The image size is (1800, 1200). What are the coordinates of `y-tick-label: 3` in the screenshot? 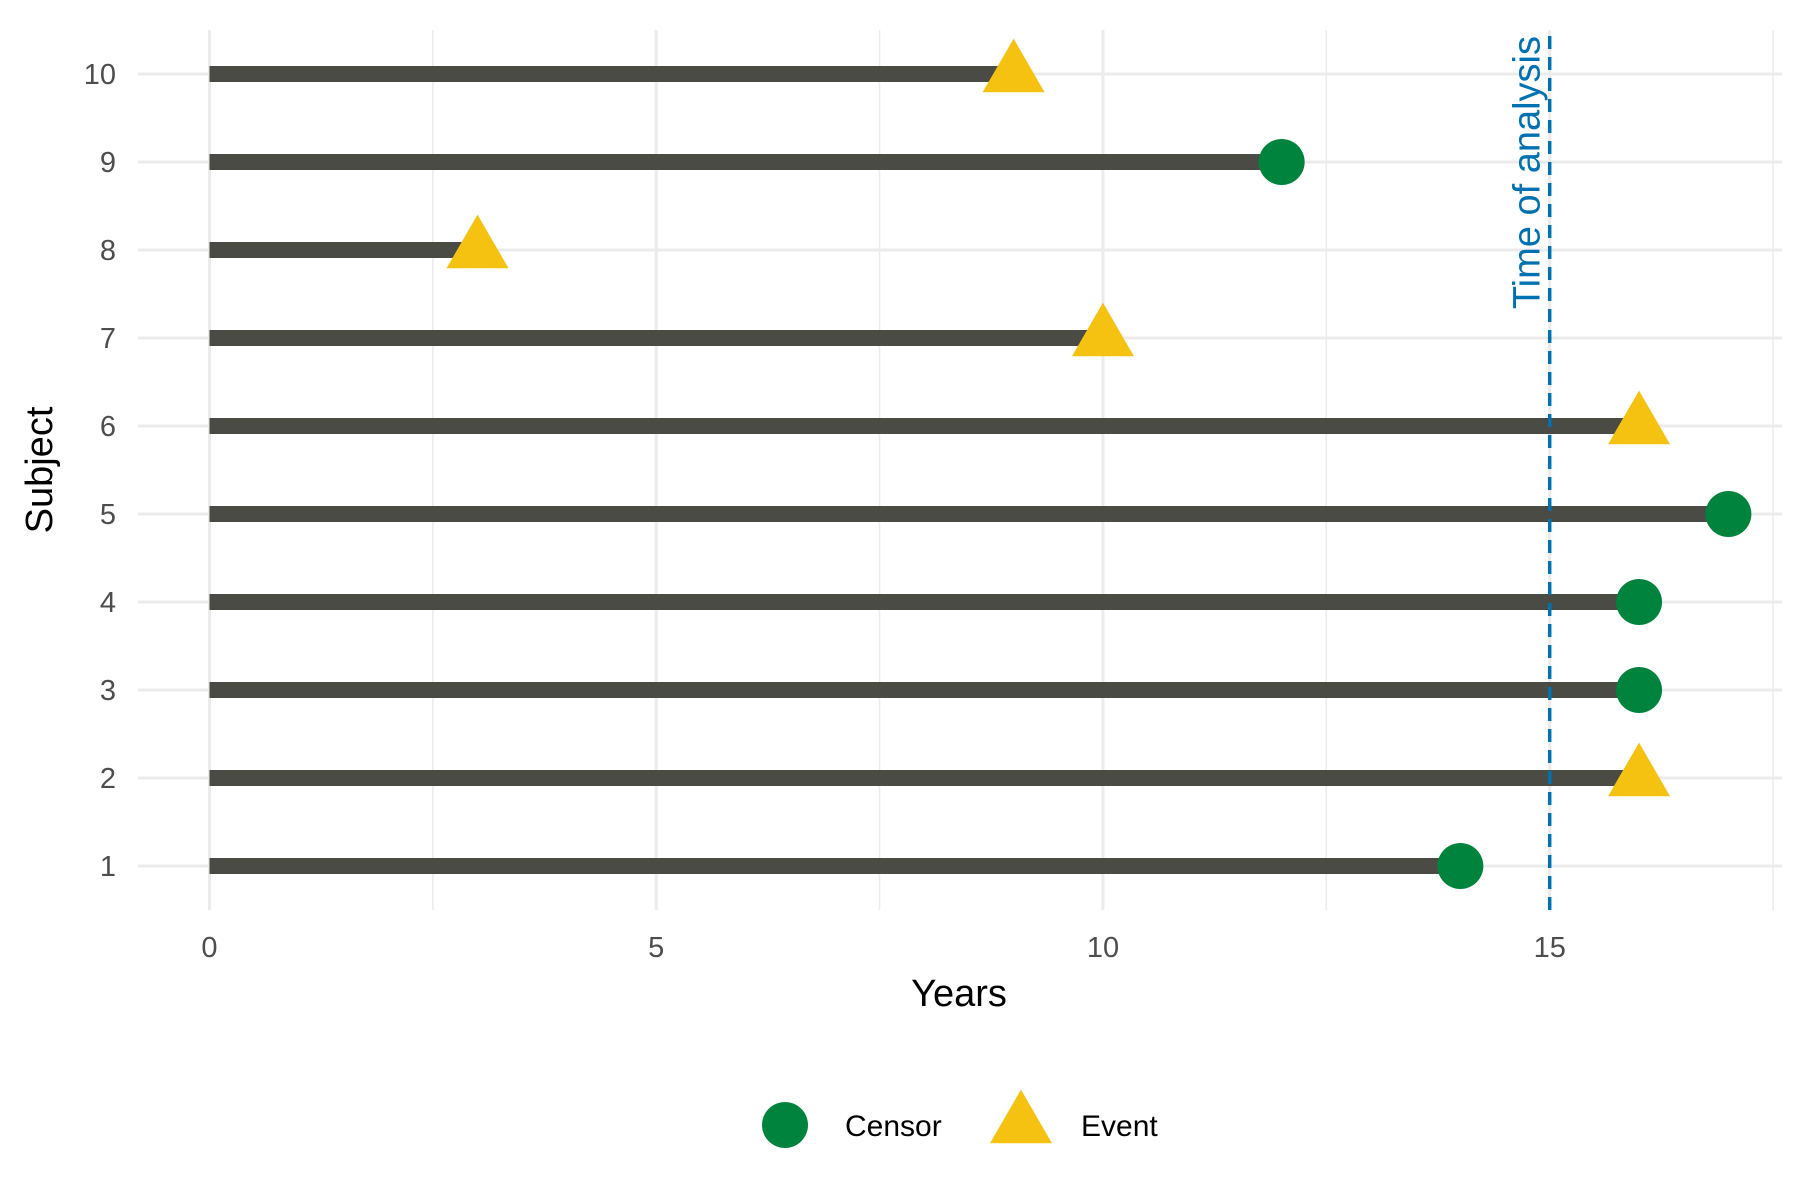 It's located at (108, 691).